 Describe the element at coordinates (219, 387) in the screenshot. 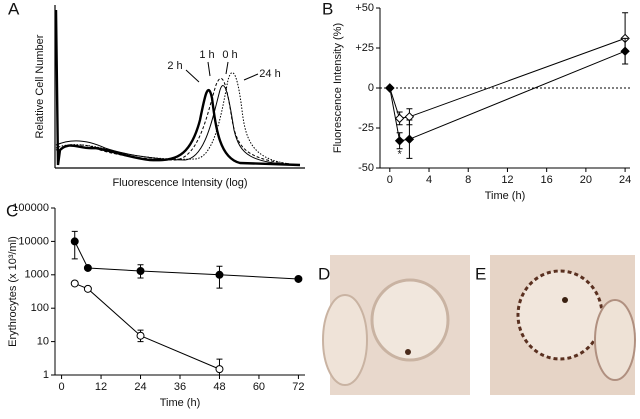

I see `x-tick-label: 48` at that location.